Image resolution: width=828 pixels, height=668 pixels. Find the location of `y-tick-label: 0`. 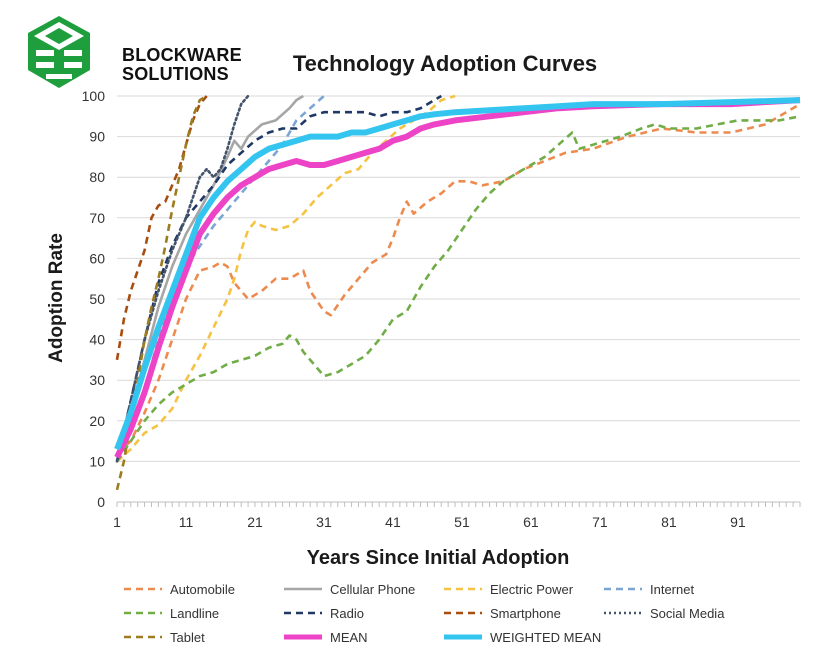

y-tick-label: 0 is located at coordinates (101, 502).